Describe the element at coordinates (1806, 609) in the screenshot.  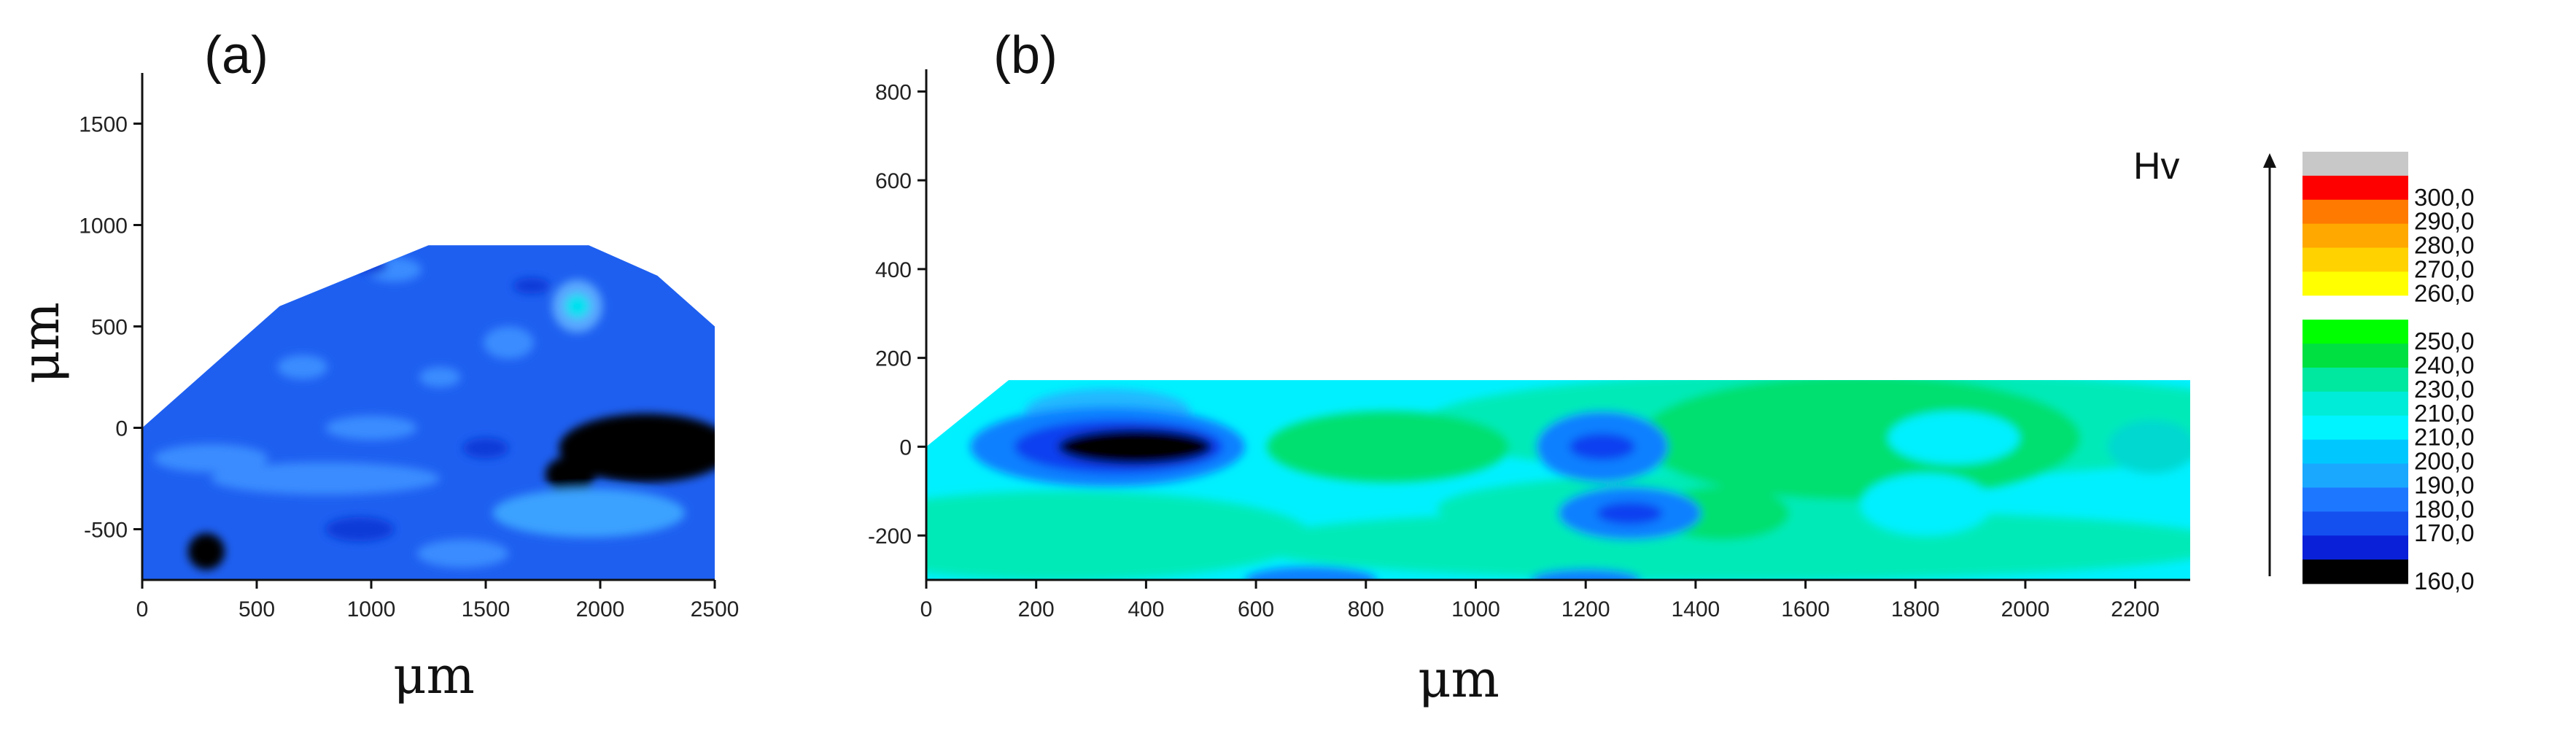
I see `panel-b-x-tick-label: 1600` at that location.